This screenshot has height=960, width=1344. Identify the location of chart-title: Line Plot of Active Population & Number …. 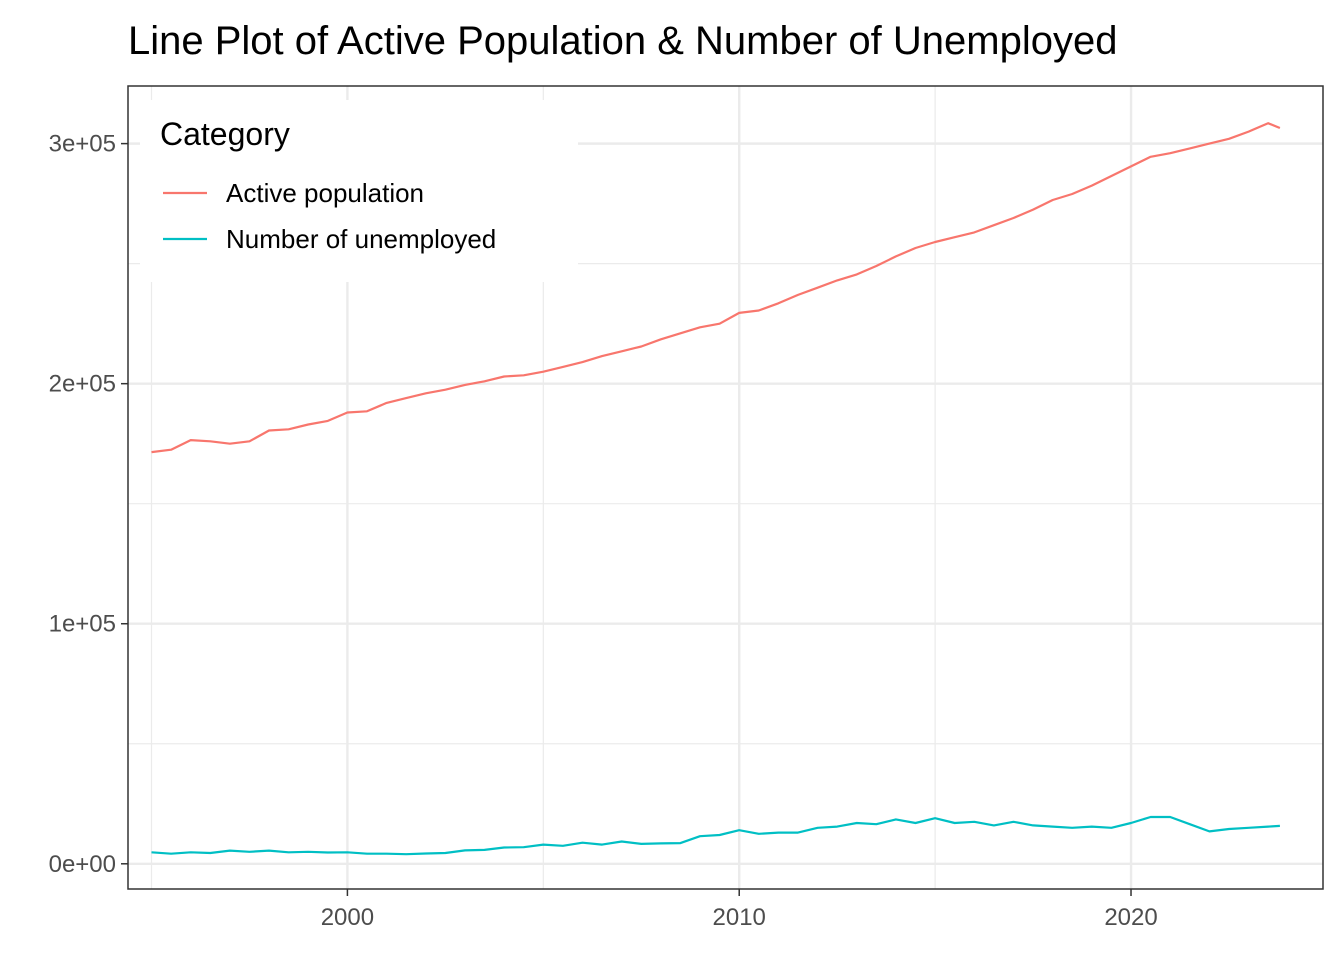
(622, 41).